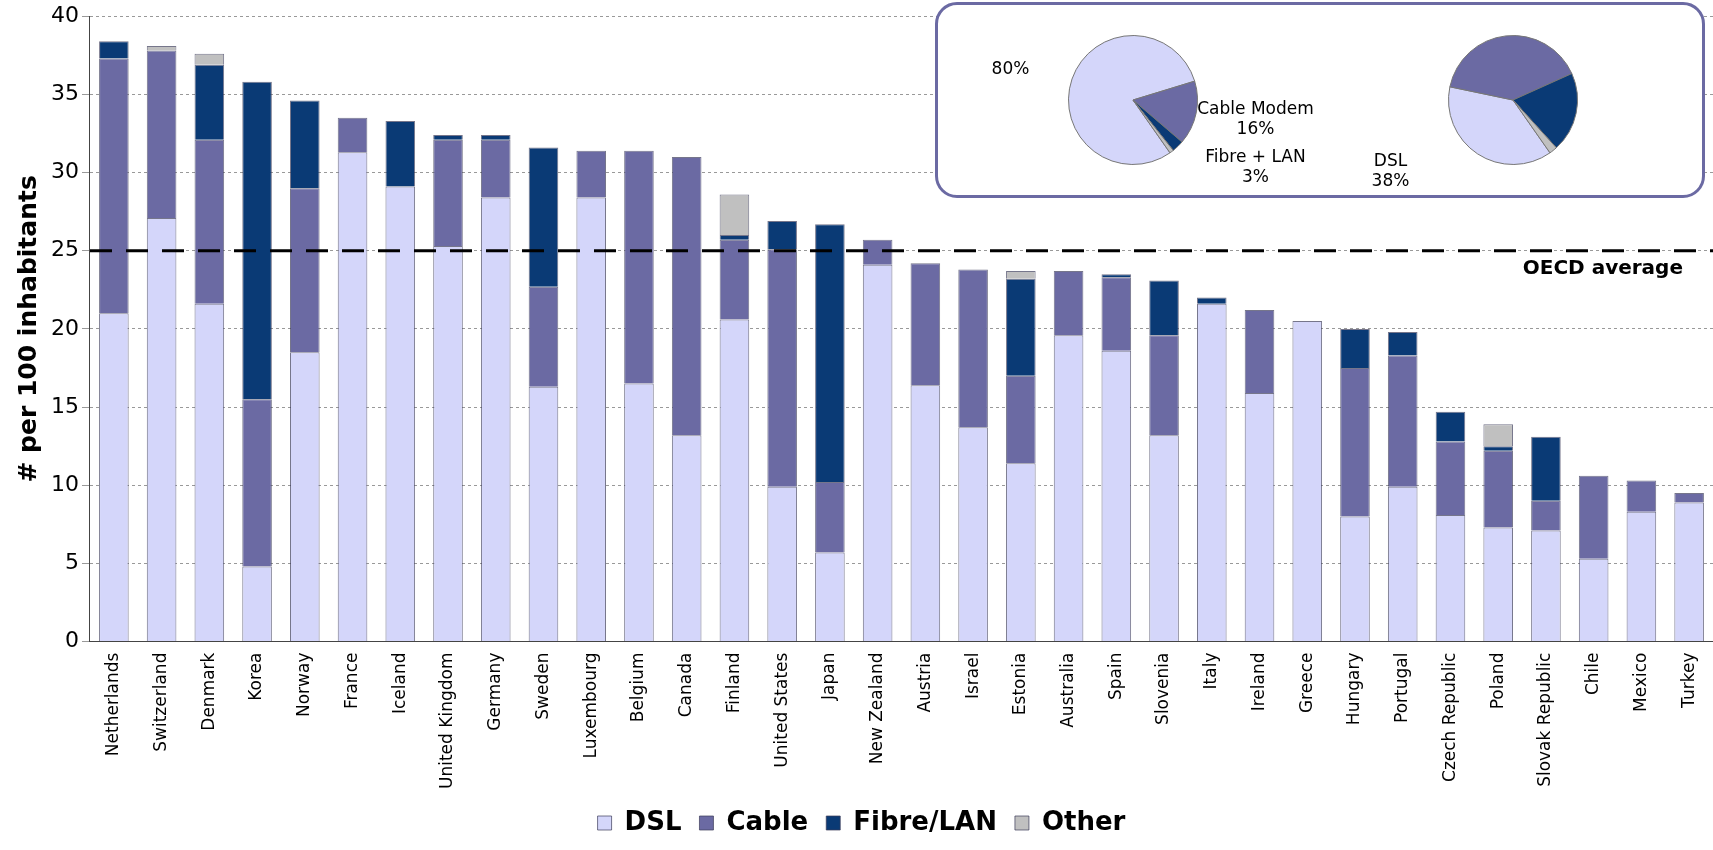 The image size is (1713, 850). What do you see at coordinates (1114, 676) in the screenshot?
I see `x-tick-label: Spain` at bounding box center [1114, 676].